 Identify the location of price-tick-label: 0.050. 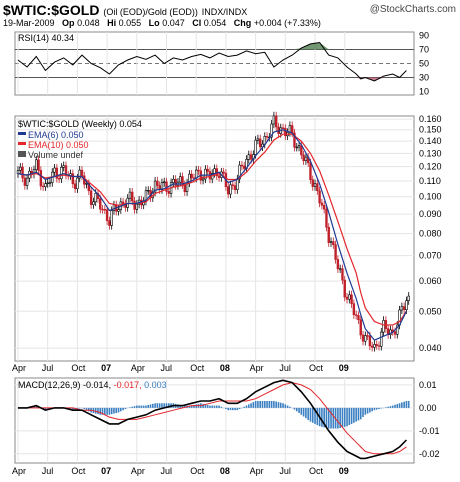
(430, 311).